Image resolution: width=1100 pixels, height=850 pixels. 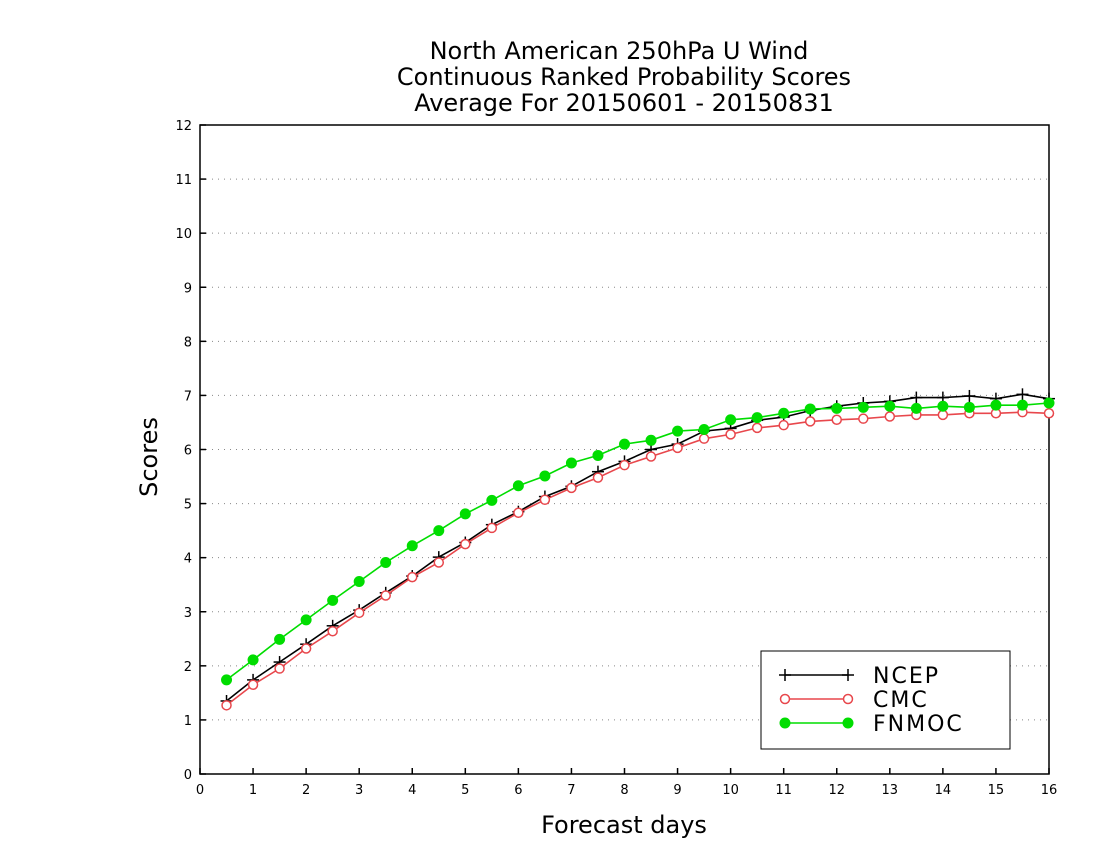 I want to click on x-tick-label: 11, so click(x=783, y=790).